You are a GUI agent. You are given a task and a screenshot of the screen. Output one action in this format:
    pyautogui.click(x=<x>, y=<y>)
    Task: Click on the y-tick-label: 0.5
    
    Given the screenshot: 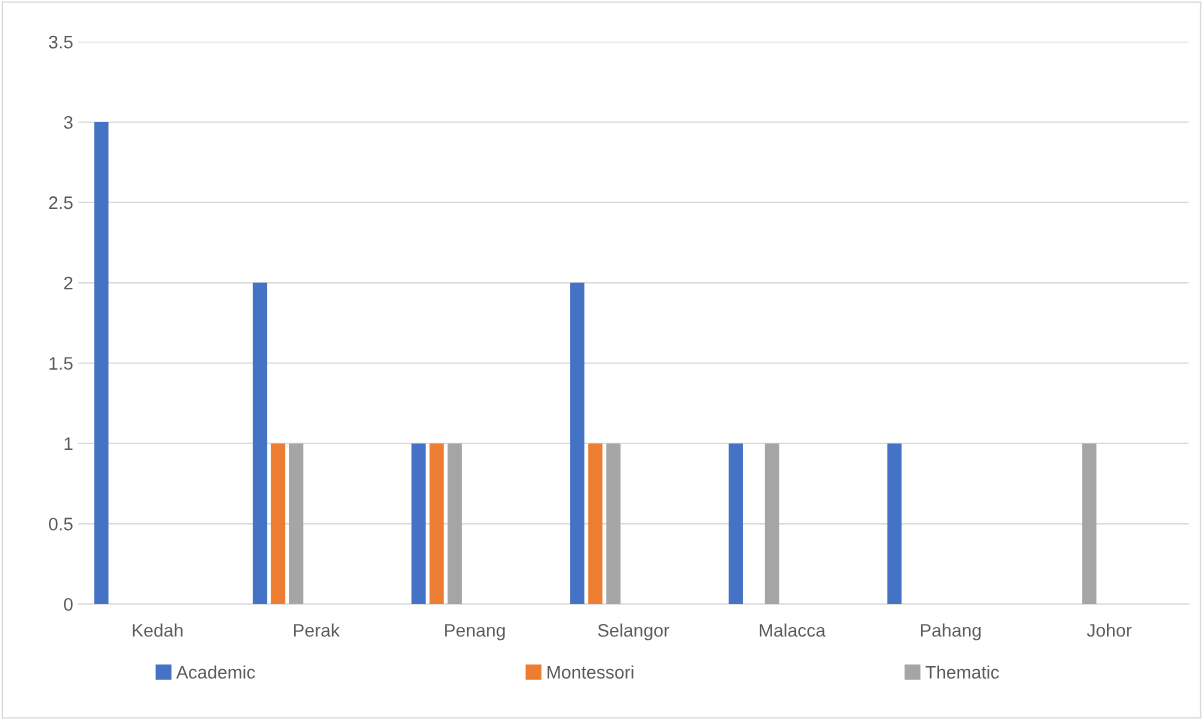 What is the action you would take?
    pyautogui.click(x=60, y=524)
    